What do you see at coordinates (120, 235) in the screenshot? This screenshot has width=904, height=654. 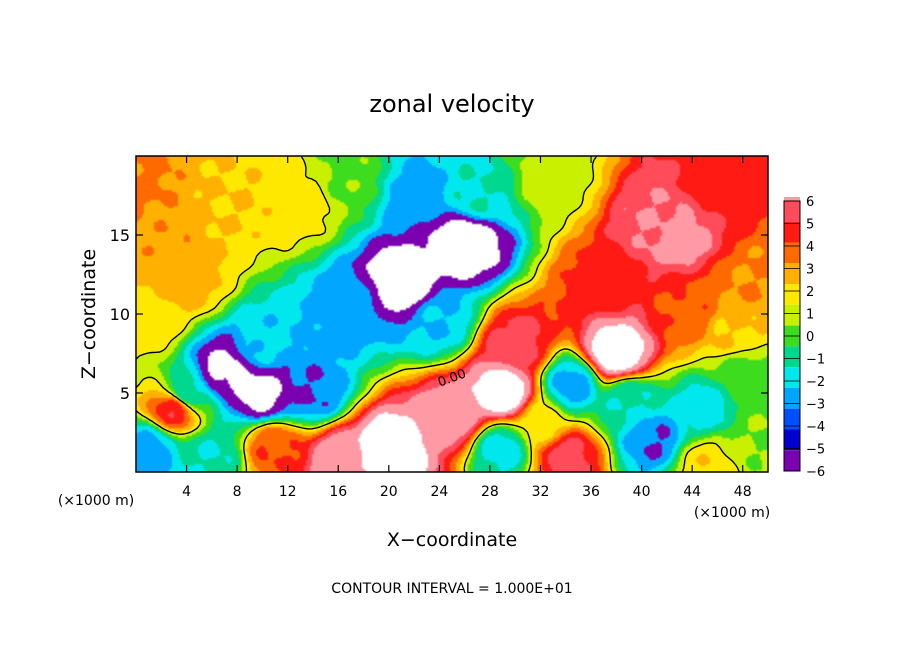 I see `y-tick-label: 15` at bounding box center [120, 235].